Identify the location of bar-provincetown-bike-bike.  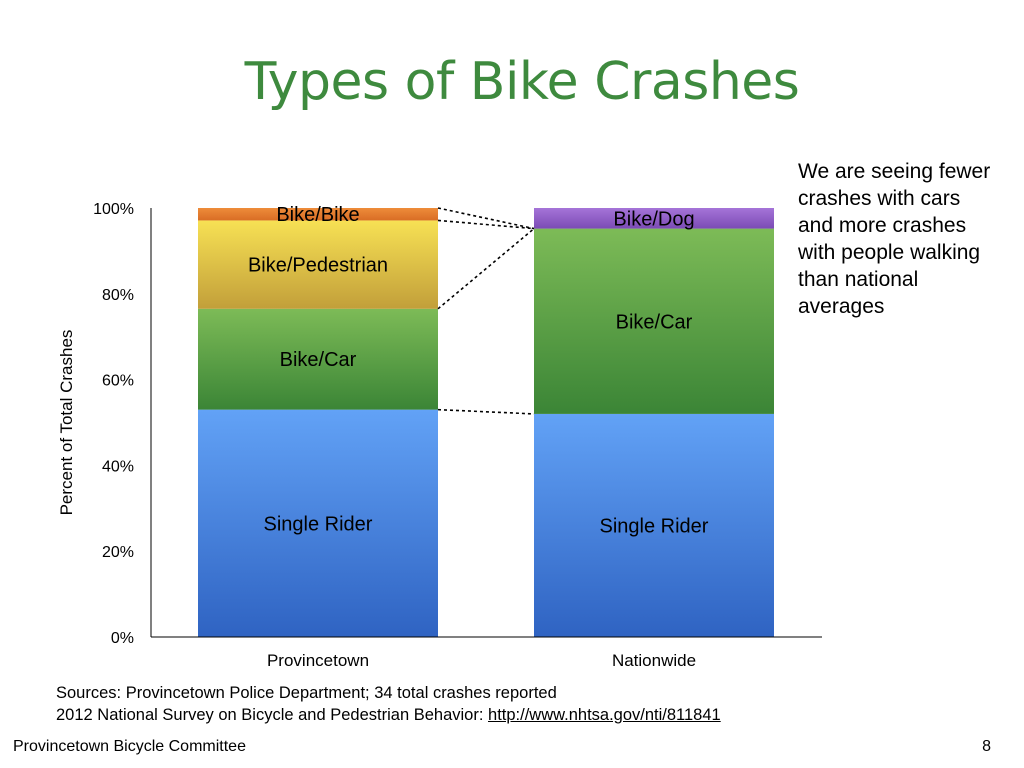
(318, 214).